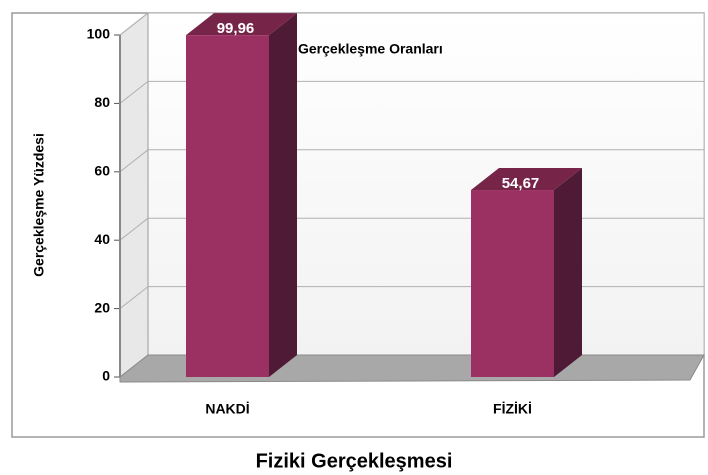  Describe the element at coordinates (102, 171) in the screenshot. I see `y-tick-label: 60` at that location.